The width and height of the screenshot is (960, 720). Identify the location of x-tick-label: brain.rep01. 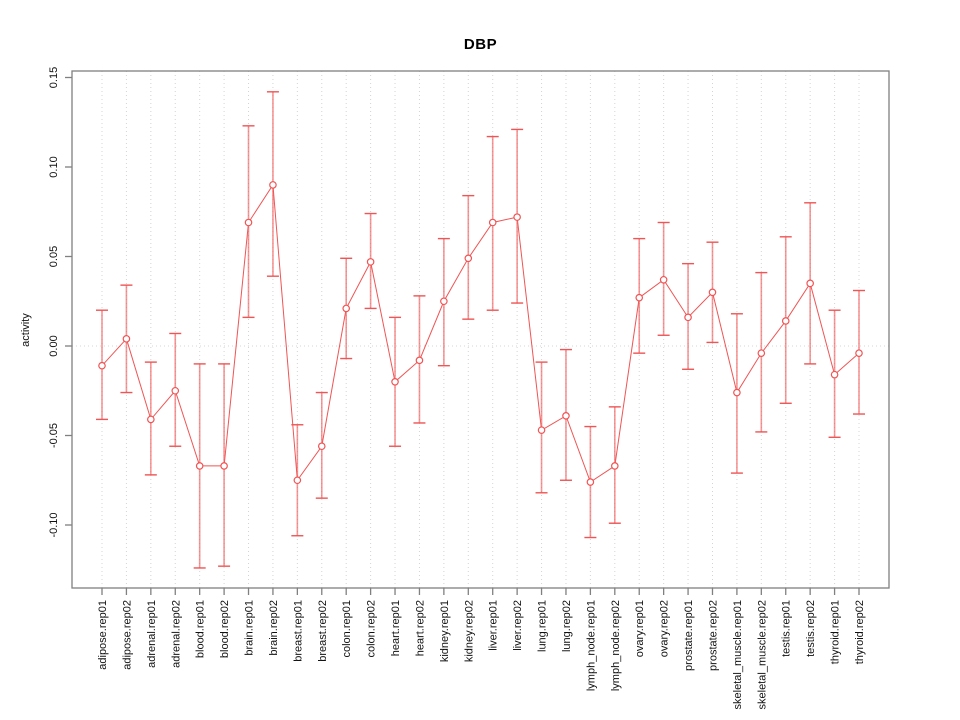
(250, 628).